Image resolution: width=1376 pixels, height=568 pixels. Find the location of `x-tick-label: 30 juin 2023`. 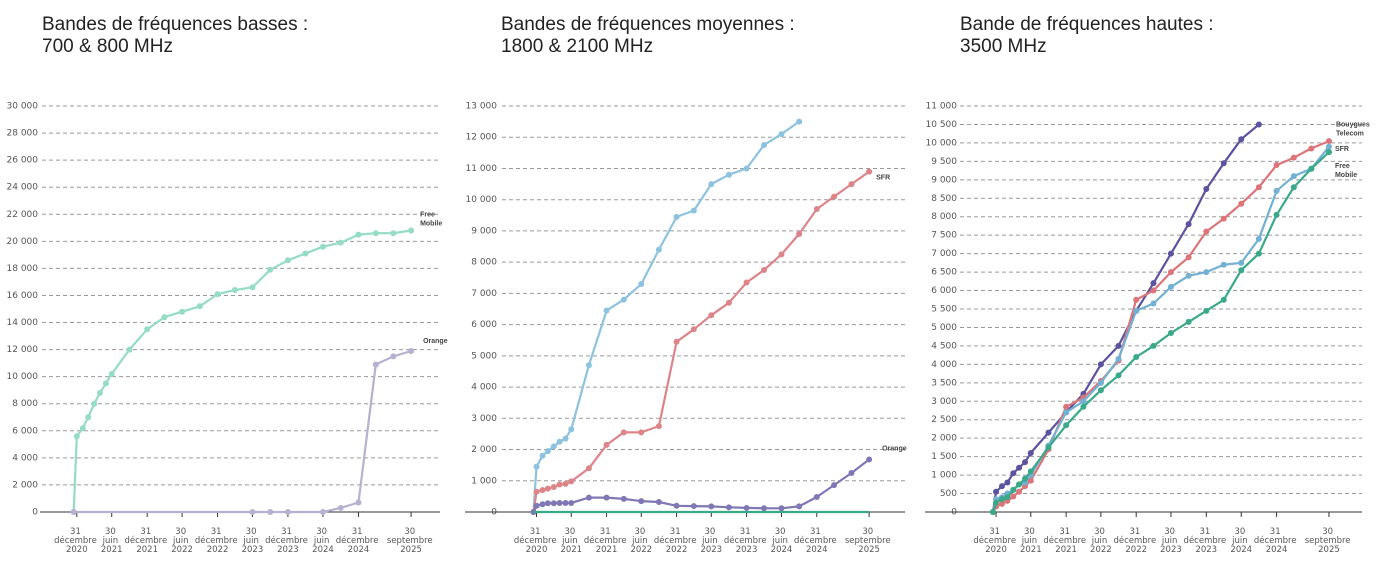

x-tick-label: 30 juin 2023 is located at coordinates (711, 541).